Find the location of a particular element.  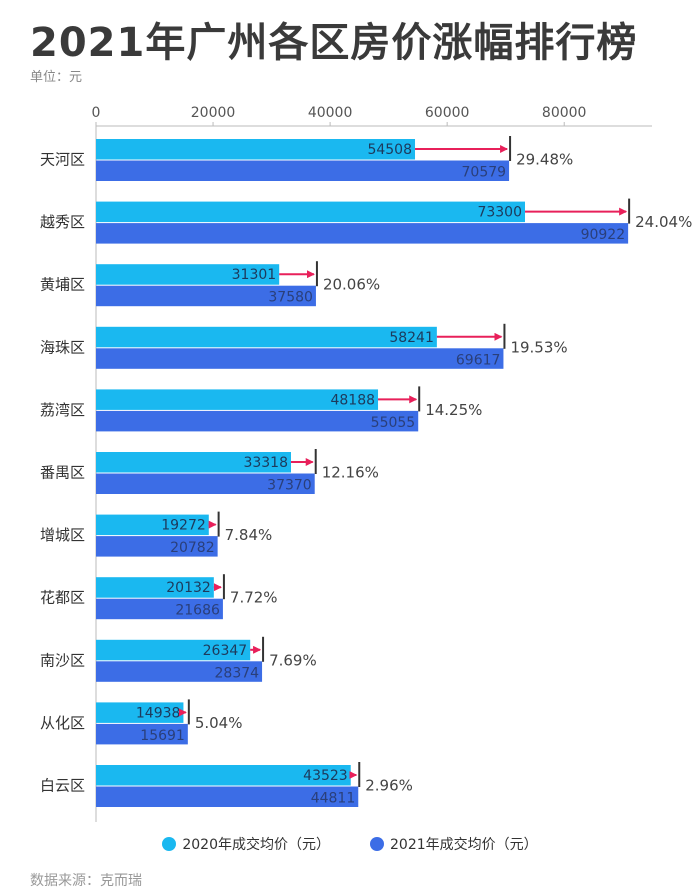

growth-label: 7.72% is located at coordinates (254, 598).